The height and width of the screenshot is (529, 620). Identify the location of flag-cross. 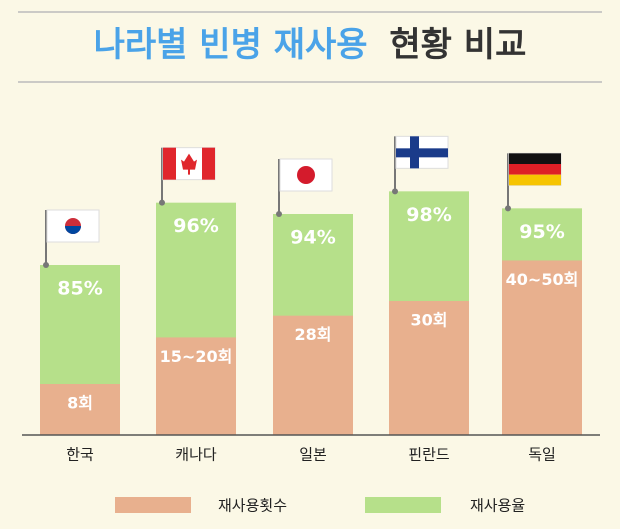
(422, 153).